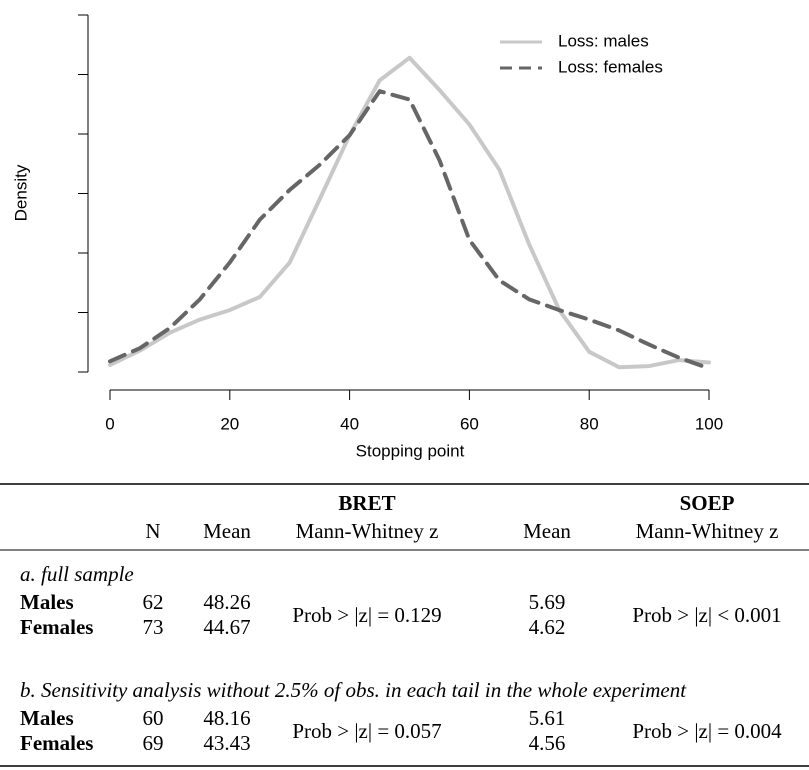 The image size is (809, 770). I want to click on cell: 4.62, so click(547, 627).